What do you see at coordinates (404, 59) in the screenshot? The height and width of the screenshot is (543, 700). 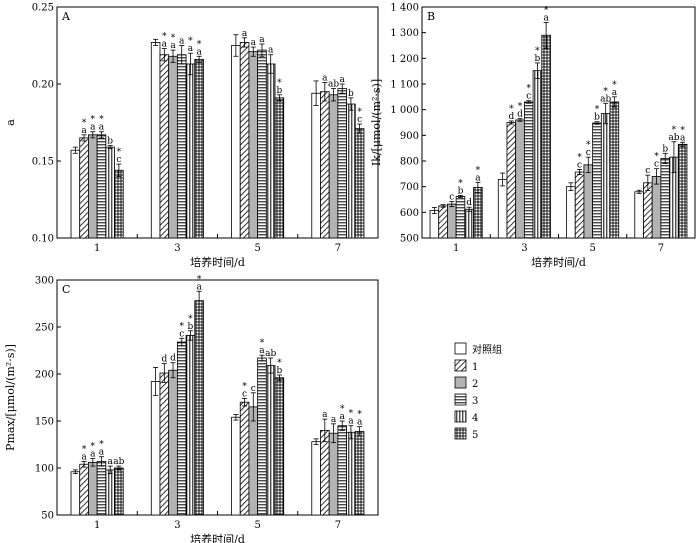 I see `y-tick-label: 1 200` at bounding box center [404, 59].